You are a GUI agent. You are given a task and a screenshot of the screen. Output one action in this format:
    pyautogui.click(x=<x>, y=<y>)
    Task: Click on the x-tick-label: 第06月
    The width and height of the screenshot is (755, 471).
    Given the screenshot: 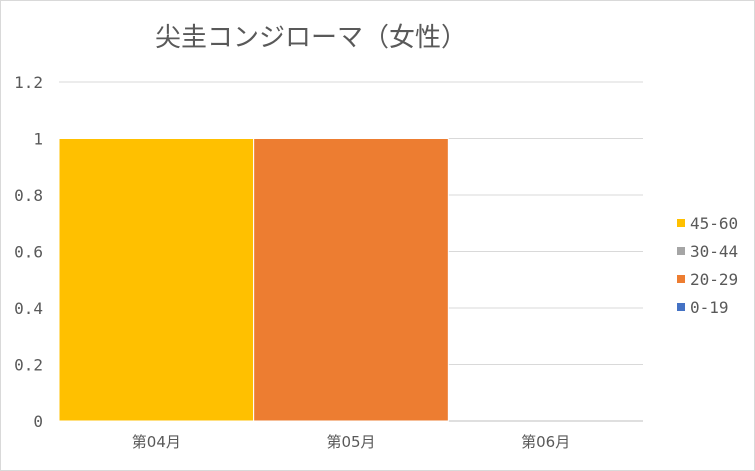 What is the action you would take?
    pyautogui.click(x=545, y=442)
    